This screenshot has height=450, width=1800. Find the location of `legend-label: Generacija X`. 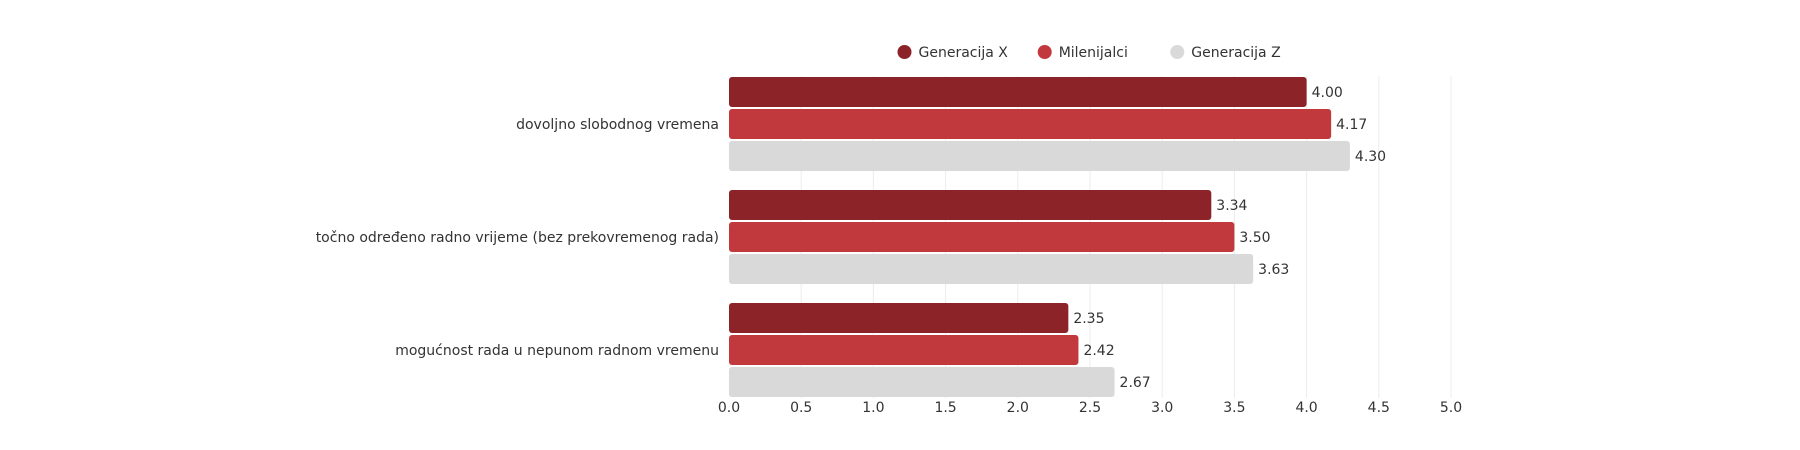

legend-label: Generacija X is located at coordinates (964, 53).